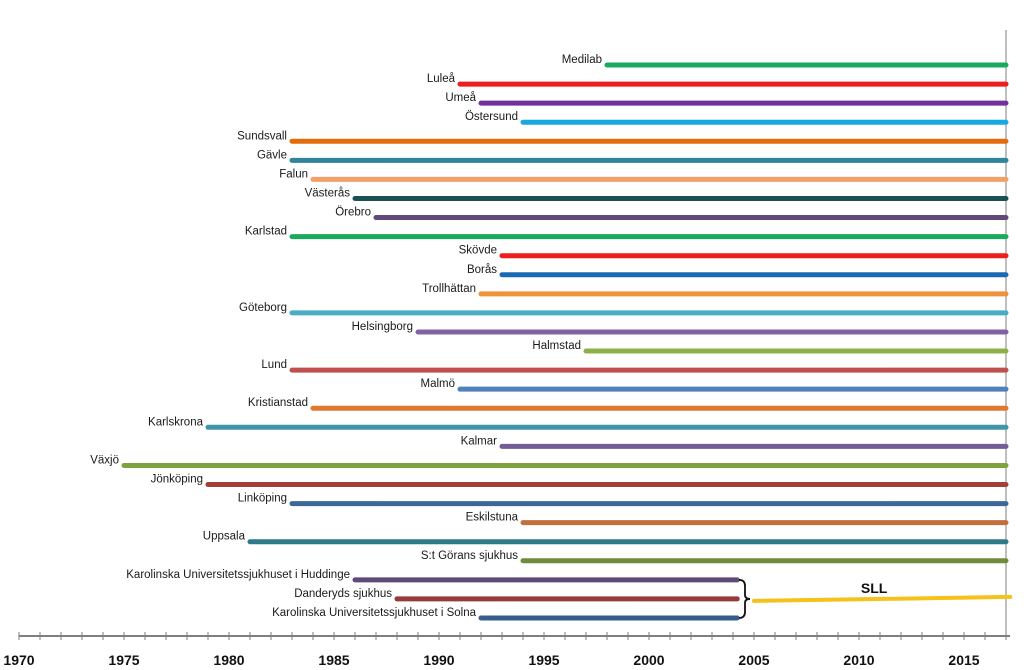  What do you see at coordinates (882, 598) in the screenshot?
I see `merge-bar` at bounding box center [882, 598].